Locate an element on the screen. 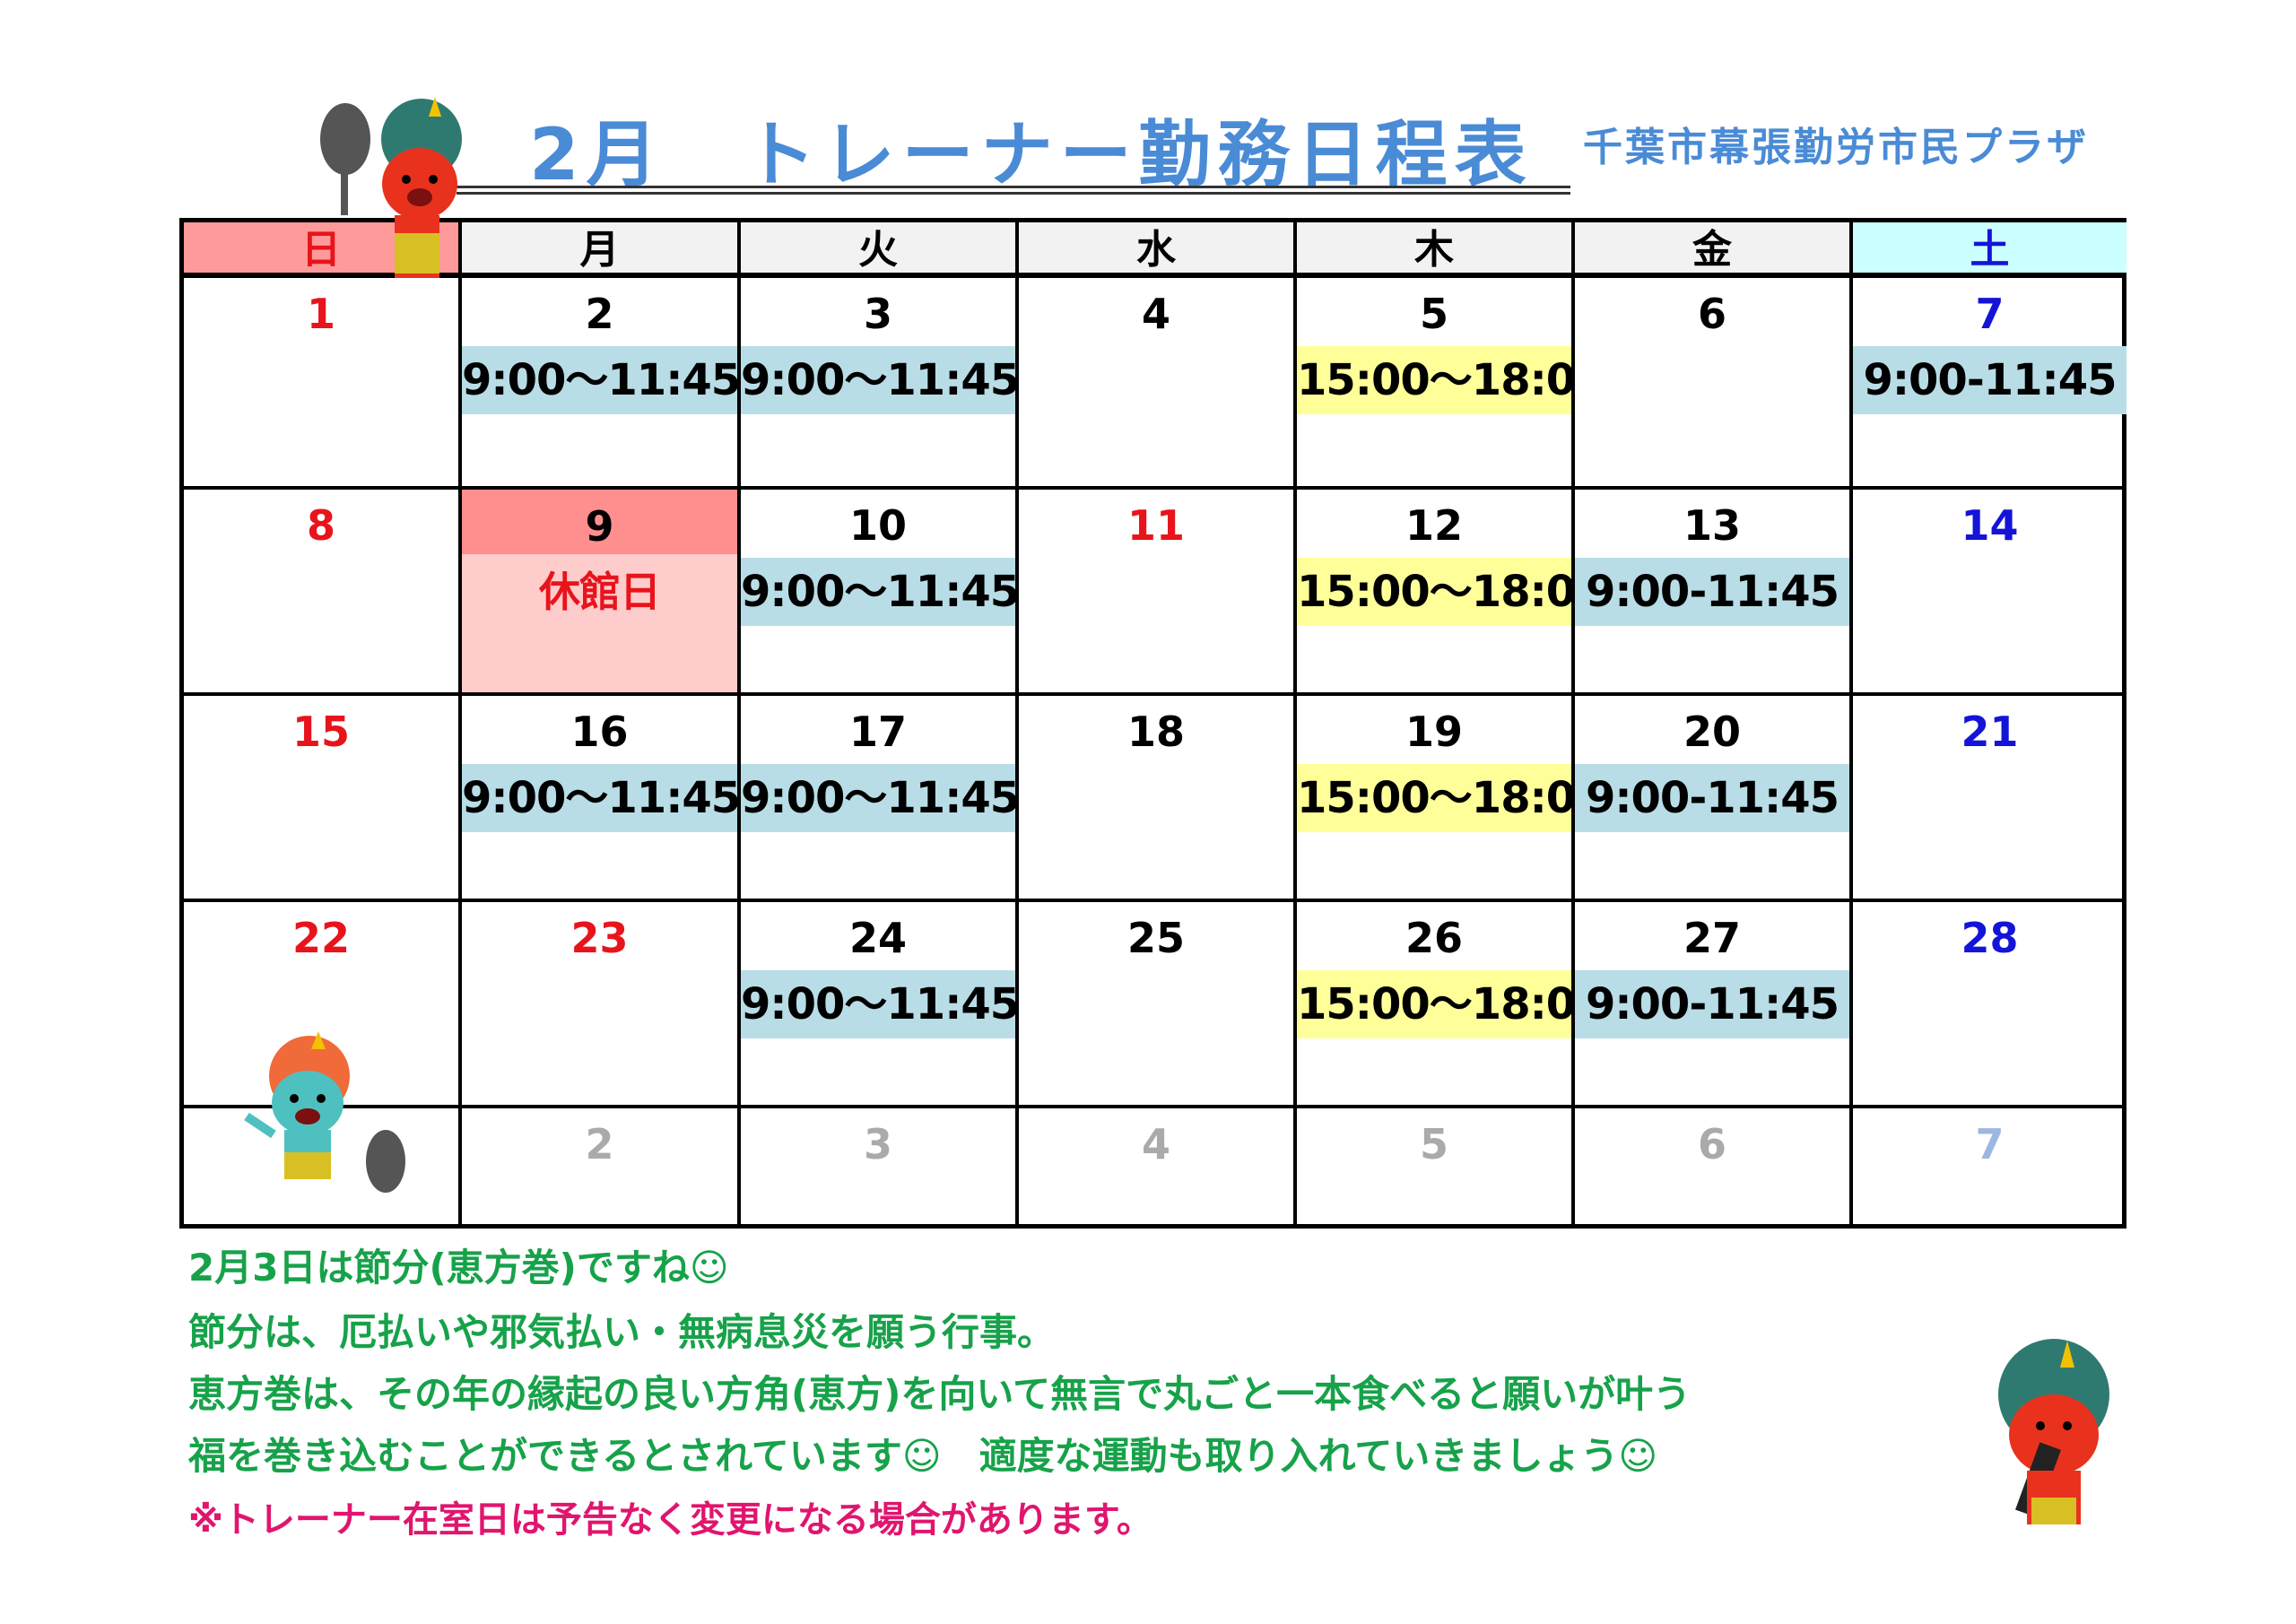 The height and width of the screenshot is (1624, 2296). red-oni-illustration is located at coordinates (391, 187).